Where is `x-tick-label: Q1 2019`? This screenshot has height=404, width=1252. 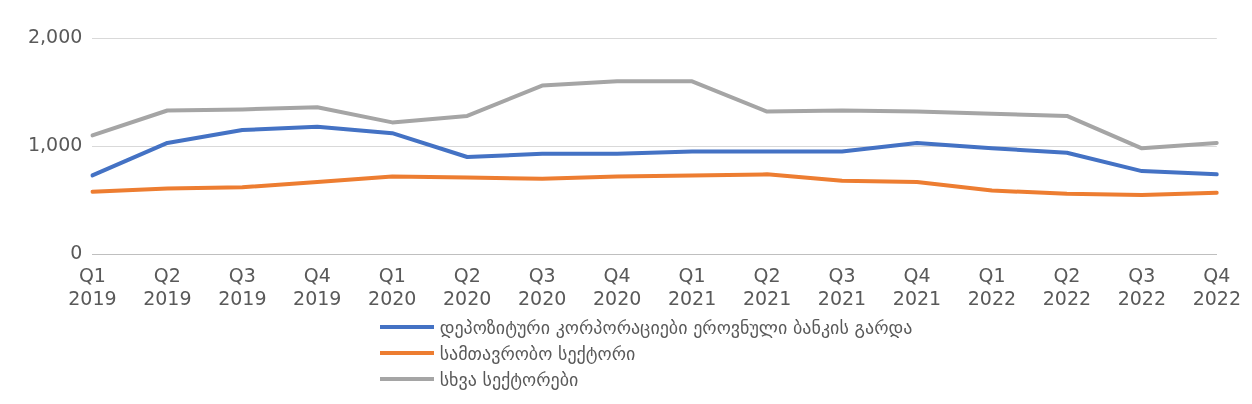 x-tick-label: Q1 2019 is located at coordinates (92, 286).